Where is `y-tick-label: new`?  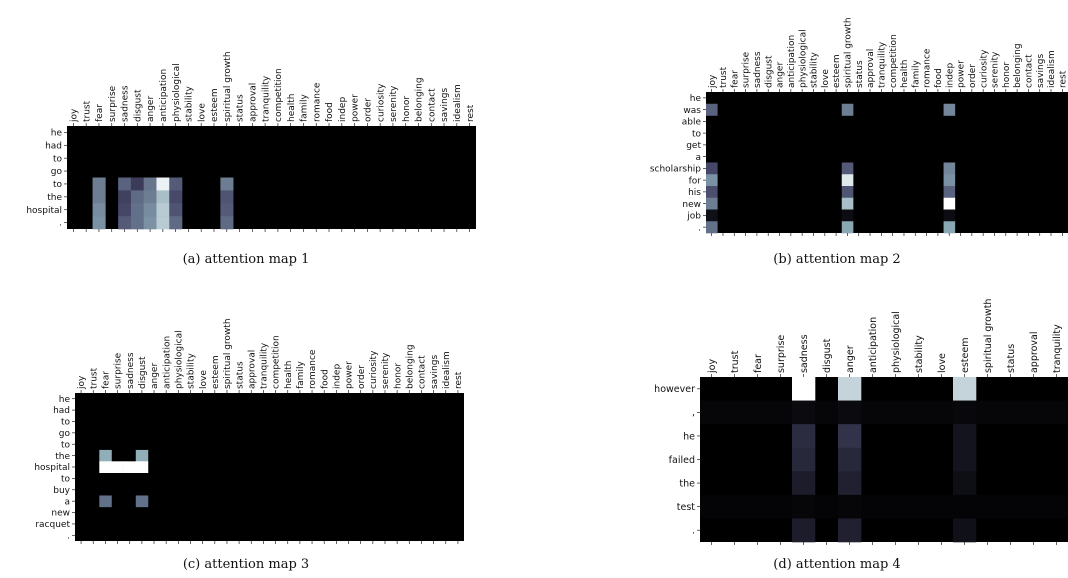 y-tick-label: new is located at coordinates (60, 514).